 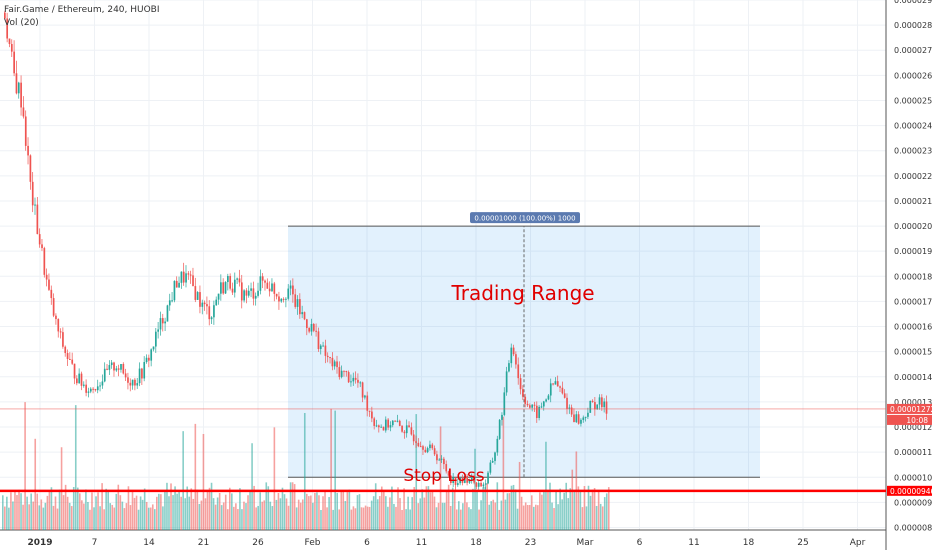 What do you see at coordinates (913, 176) in the screenshot?
I see `y-tick-label: 0.00002200` at bounding box center [913, 176].